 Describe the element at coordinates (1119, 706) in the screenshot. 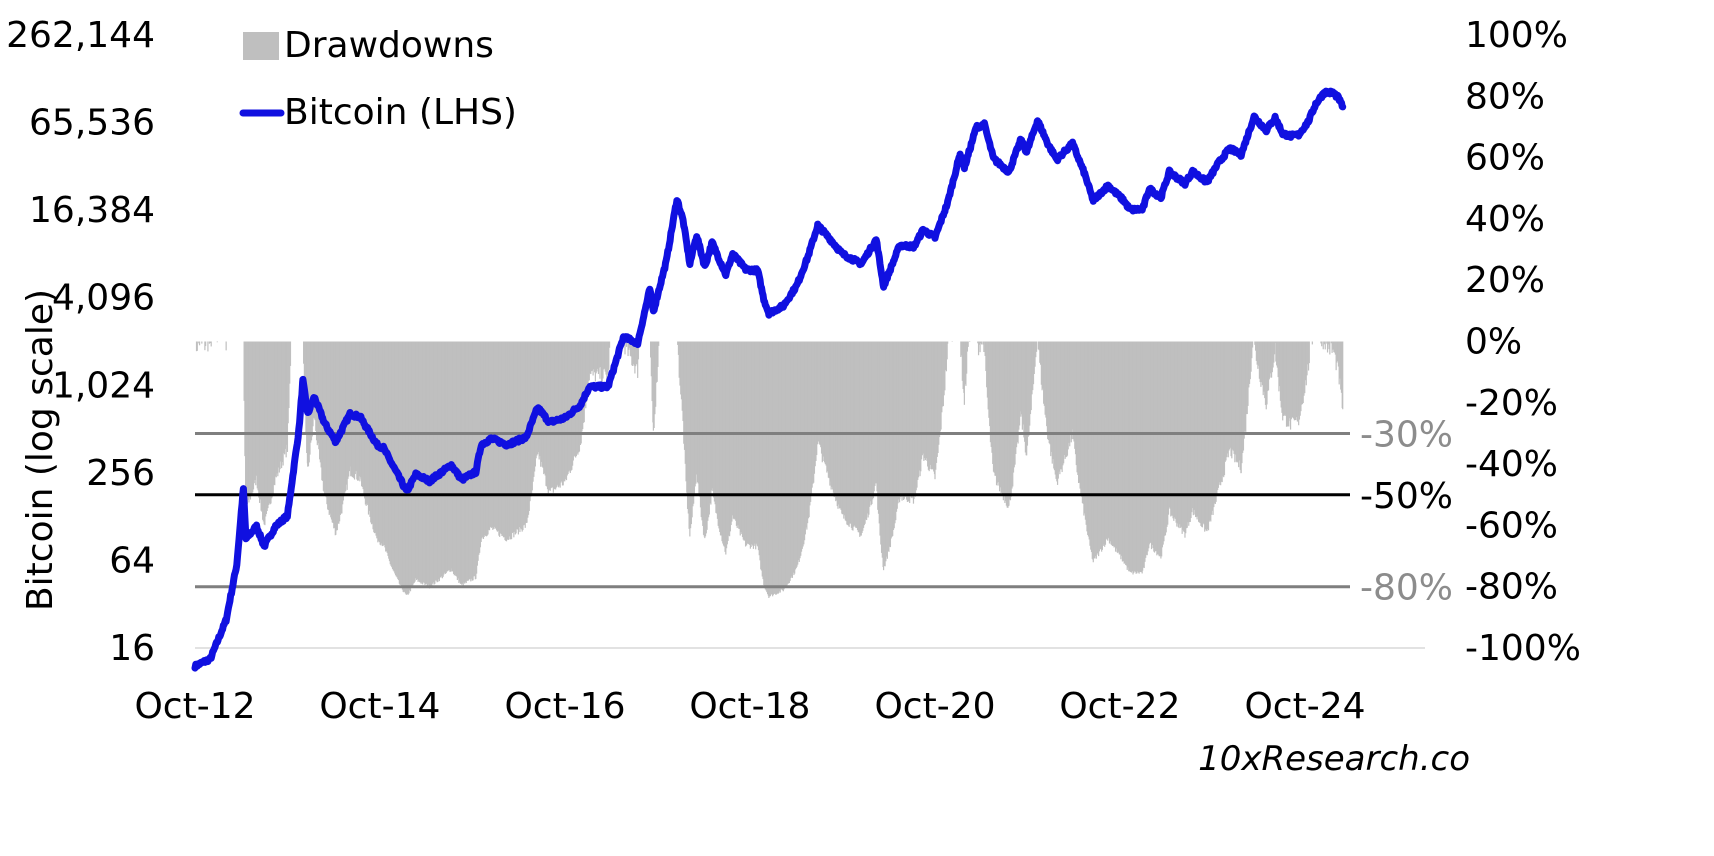

I see `x-axis-tick-label: Oct-22` at that location.